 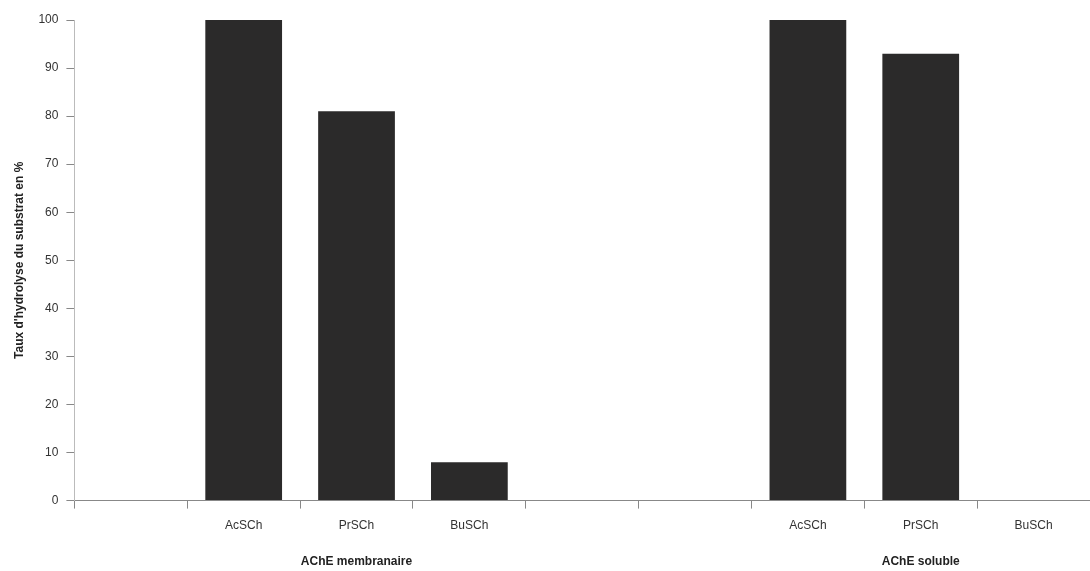 I want to click on y-tick-label: 10, so click(x=52, y=451).